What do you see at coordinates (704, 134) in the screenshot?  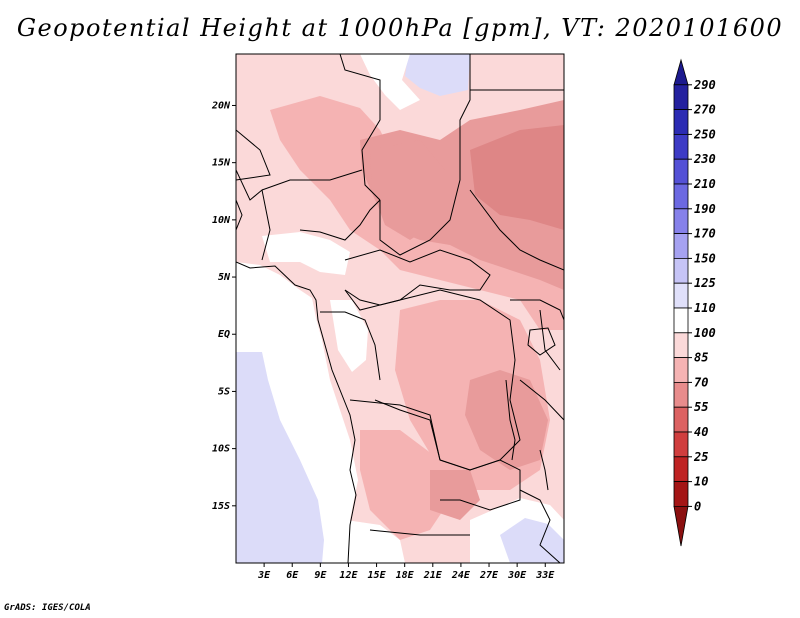 I see `colorbar-label: 250` at bounding box center [704, 134].